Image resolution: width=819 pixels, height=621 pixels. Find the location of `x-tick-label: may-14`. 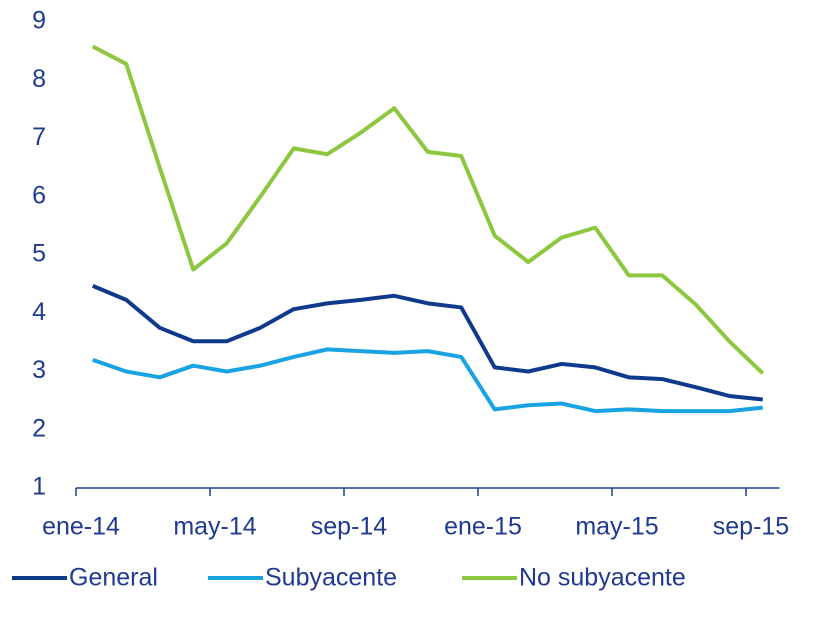

x-tick-label: may-14 is located at coordinates (214, 527).